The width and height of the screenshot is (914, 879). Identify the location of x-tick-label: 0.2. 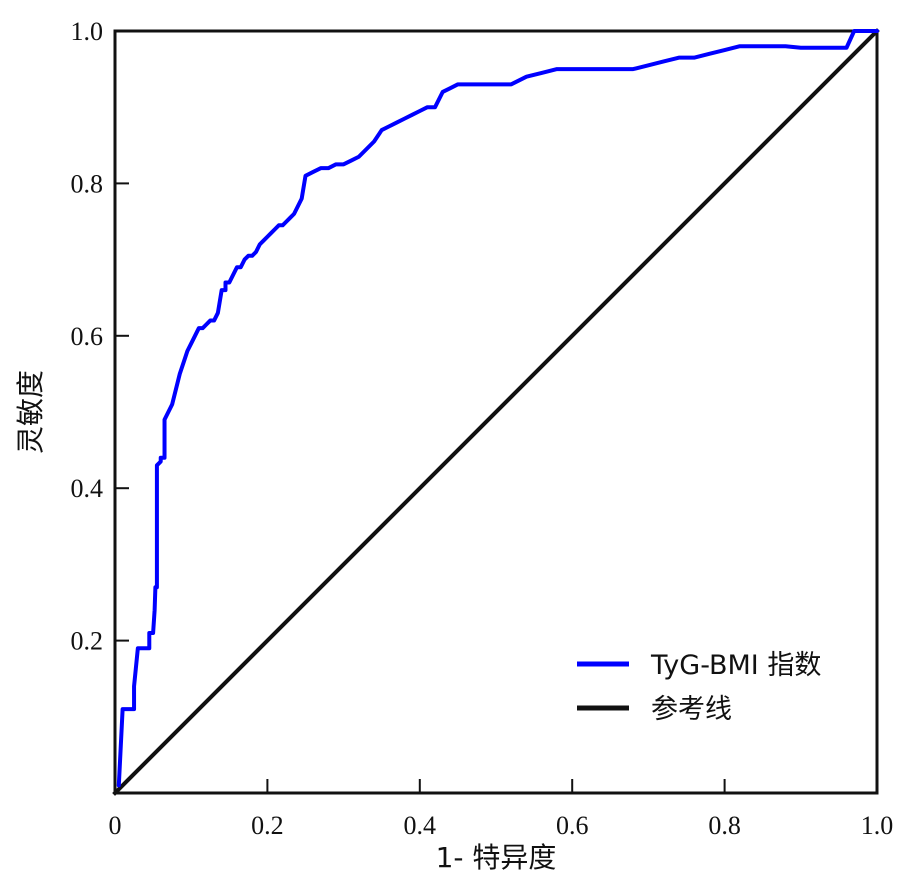
(267, 825).